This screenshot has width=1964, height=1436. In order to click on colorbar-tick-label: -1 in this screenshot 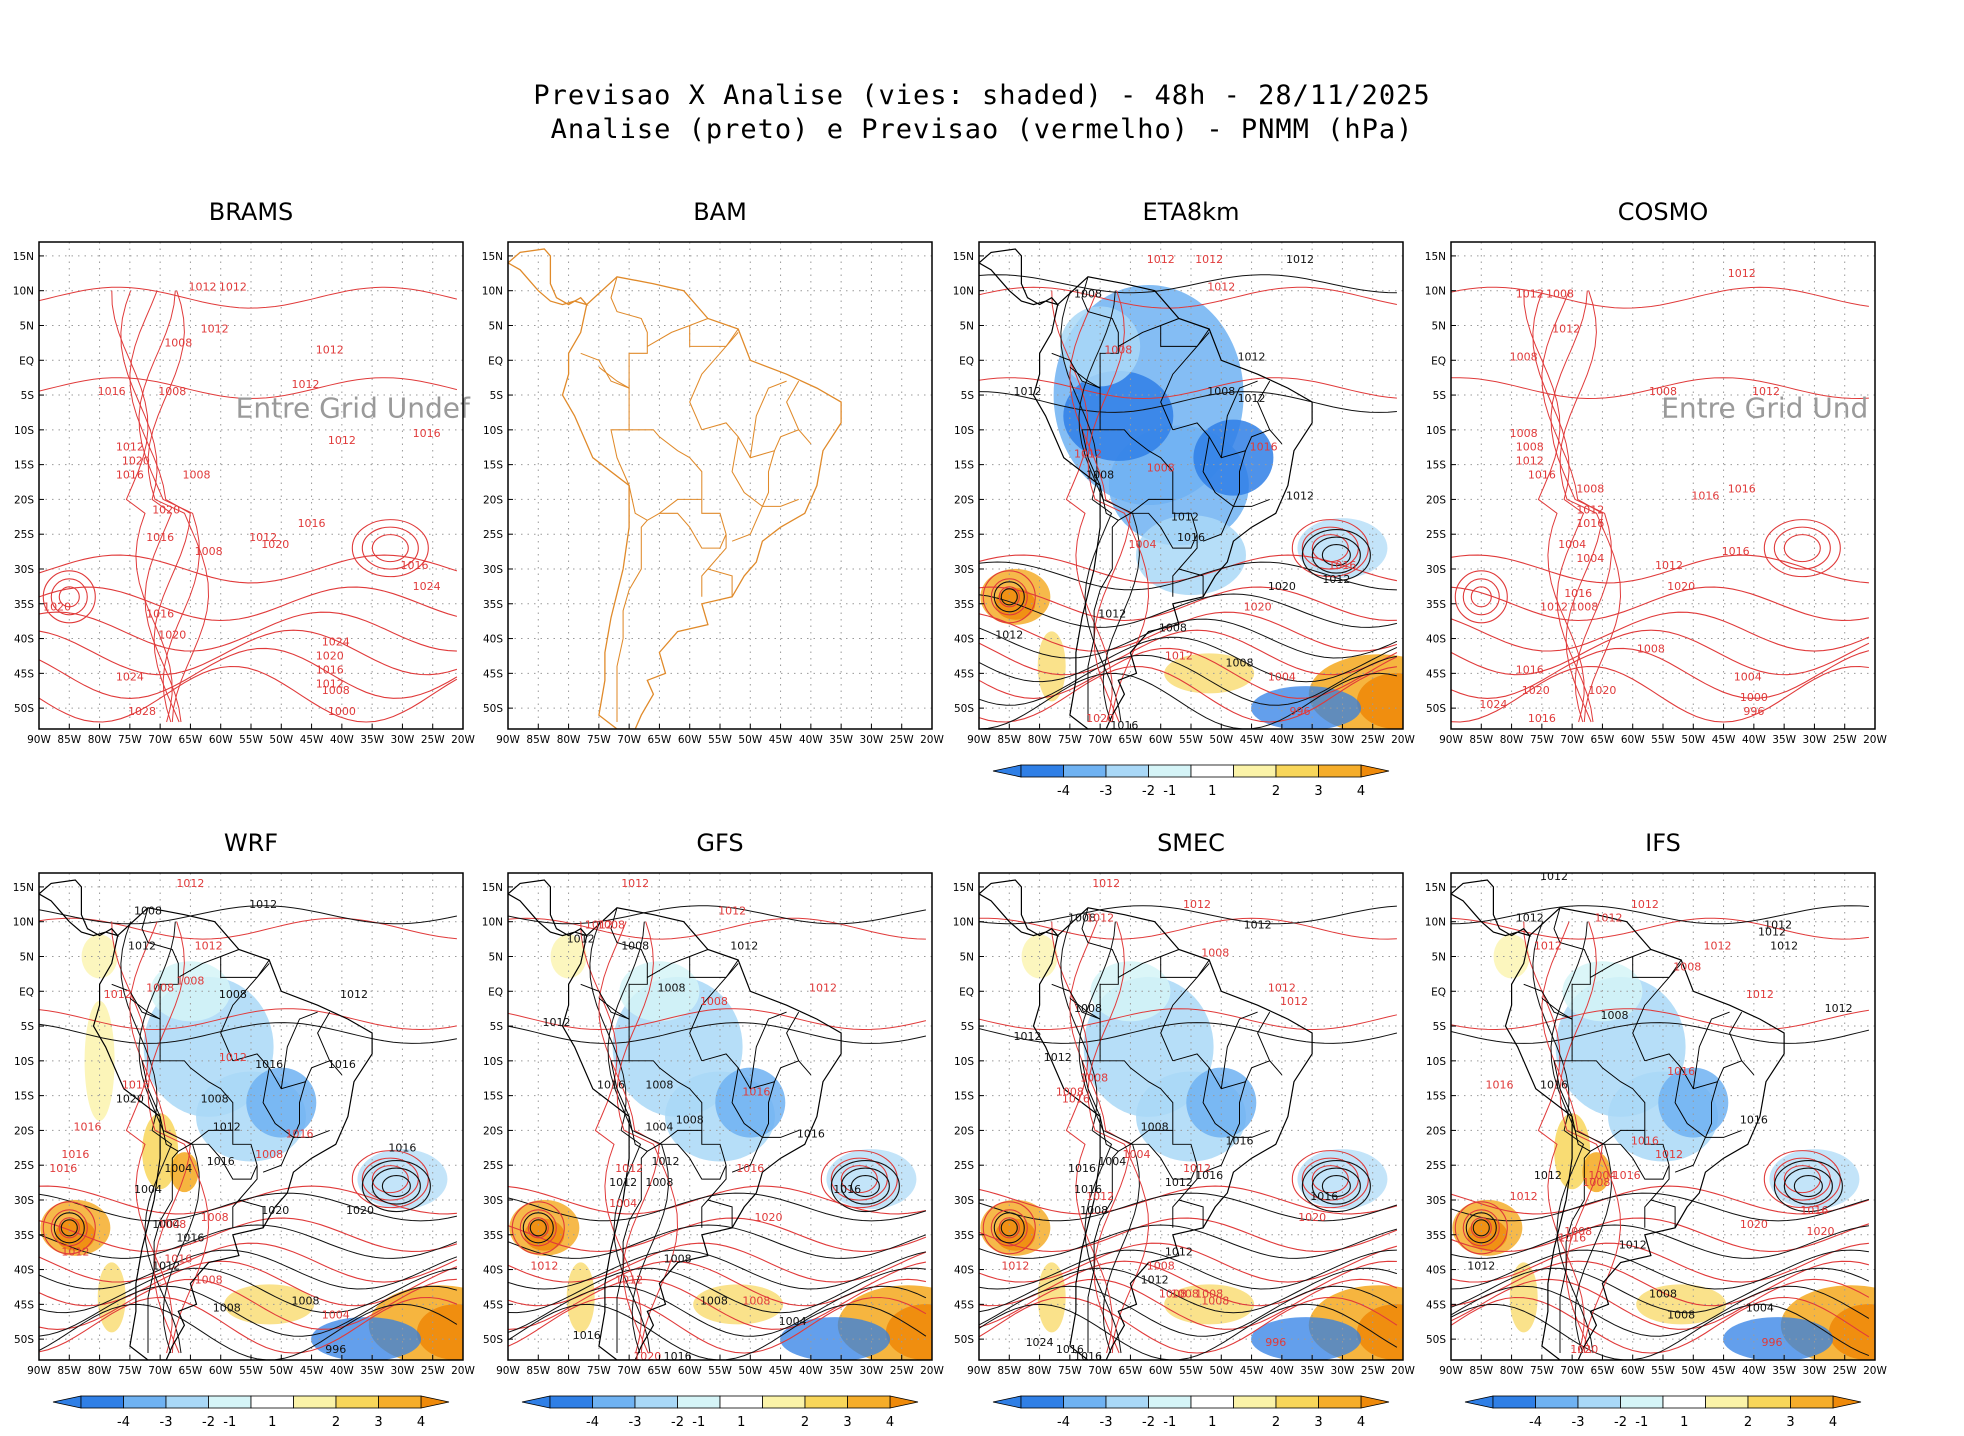, I will do `click(1169, 791)`.